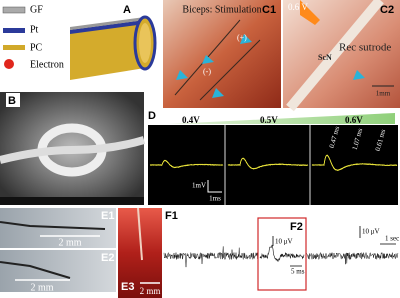  I want to click on legend-label: Pt, so click(34, 29).